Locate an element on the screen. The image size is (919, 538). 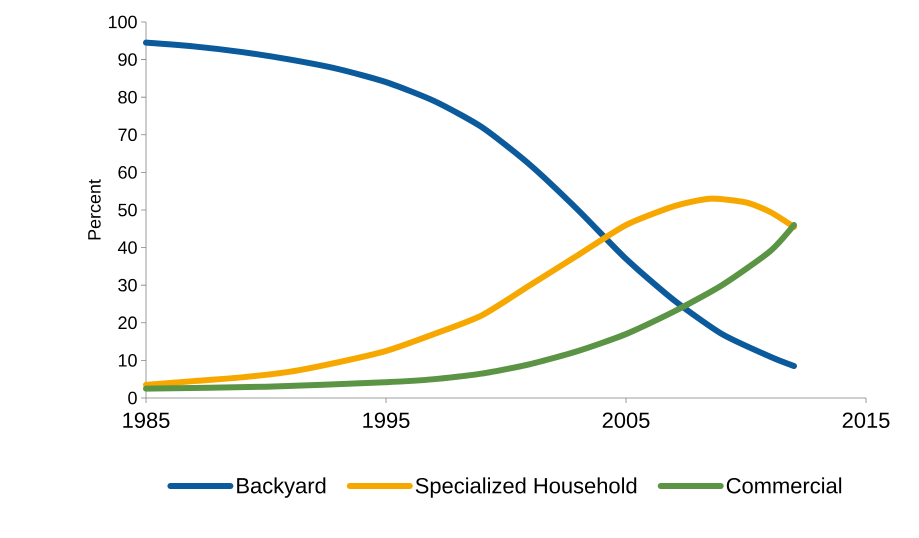
y-tick-label: 20 is located at coordinates (127, 323).